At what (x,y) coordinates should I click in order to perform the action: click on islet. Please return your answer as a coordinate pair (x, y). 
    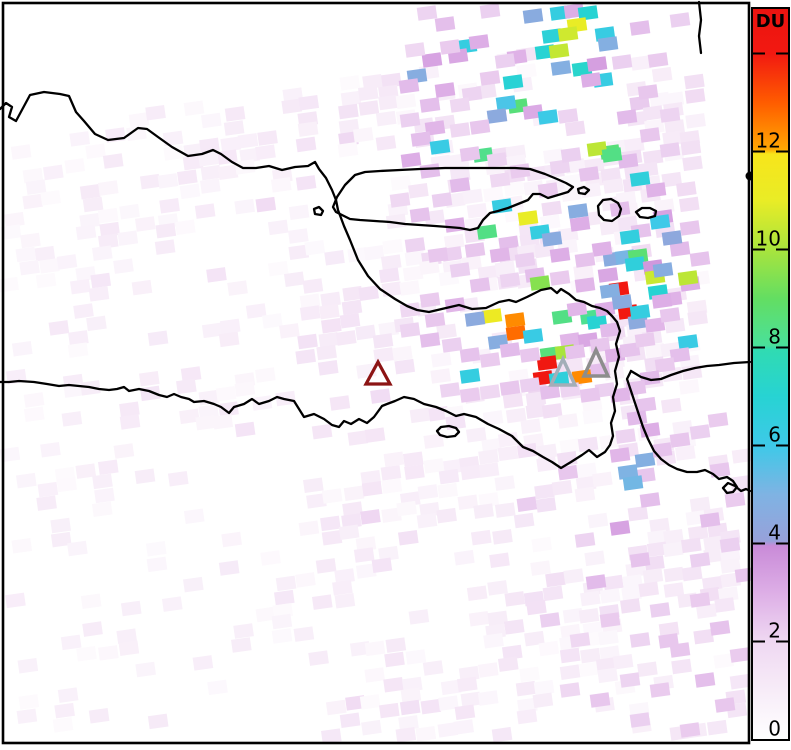
    Looking at the image, I should click on (448, 431).